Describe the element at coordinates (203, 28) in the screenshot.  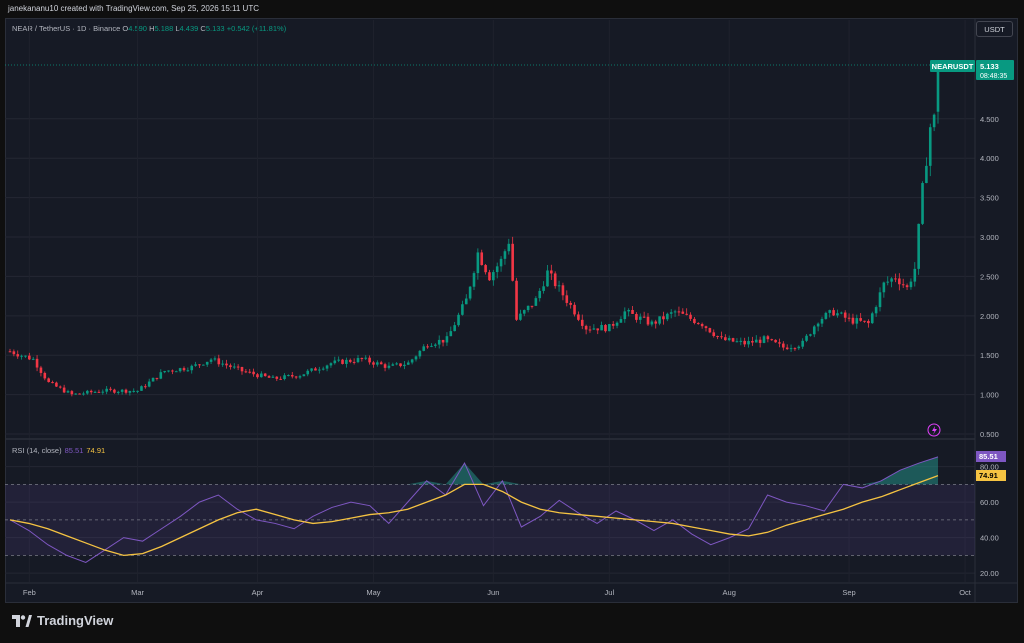
I see `close-label: C` at that location.